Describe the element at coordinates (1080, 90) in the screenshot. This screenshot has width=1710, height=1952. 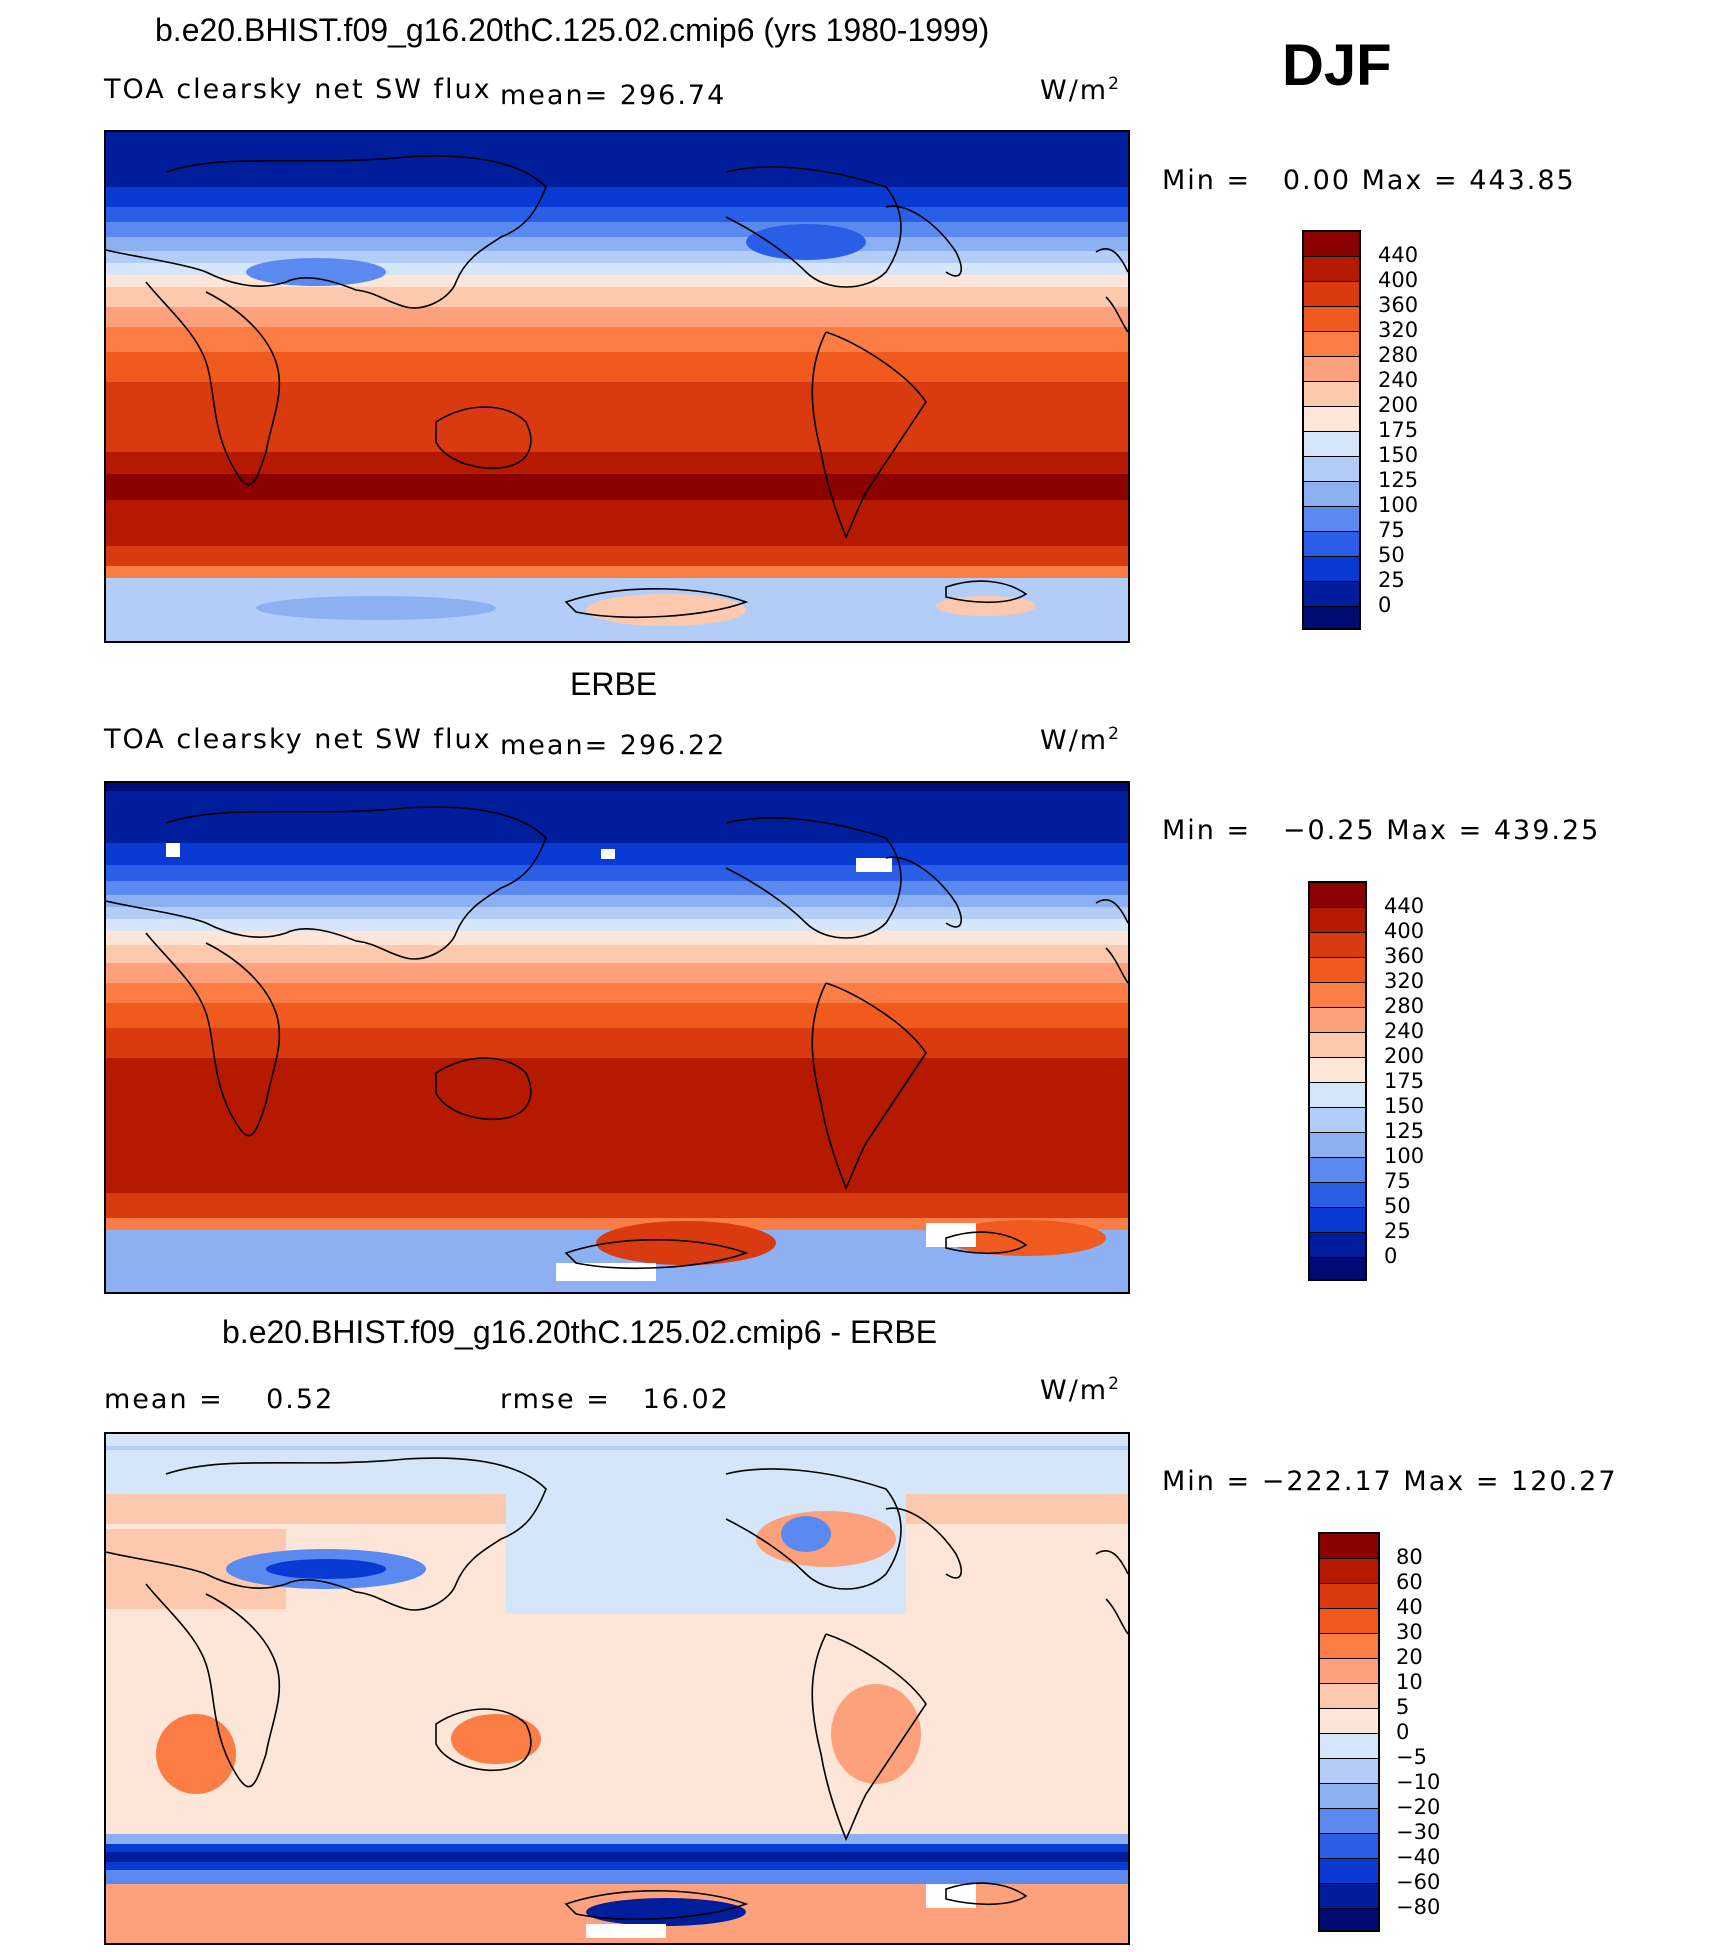
I see `panel1-units: W/m2` at that location.